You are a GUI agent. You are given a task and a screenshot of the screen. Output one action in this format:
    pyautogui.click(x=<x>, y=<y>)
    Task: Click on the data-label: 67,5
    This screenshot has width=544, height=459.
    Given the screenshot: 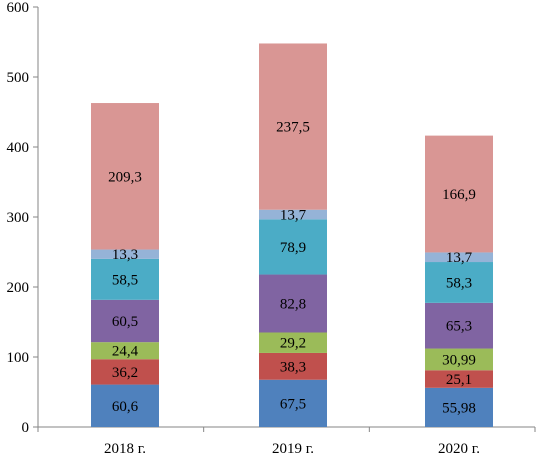 What is the action you would take?
    pyautogui.click(x=293, y=404)
    